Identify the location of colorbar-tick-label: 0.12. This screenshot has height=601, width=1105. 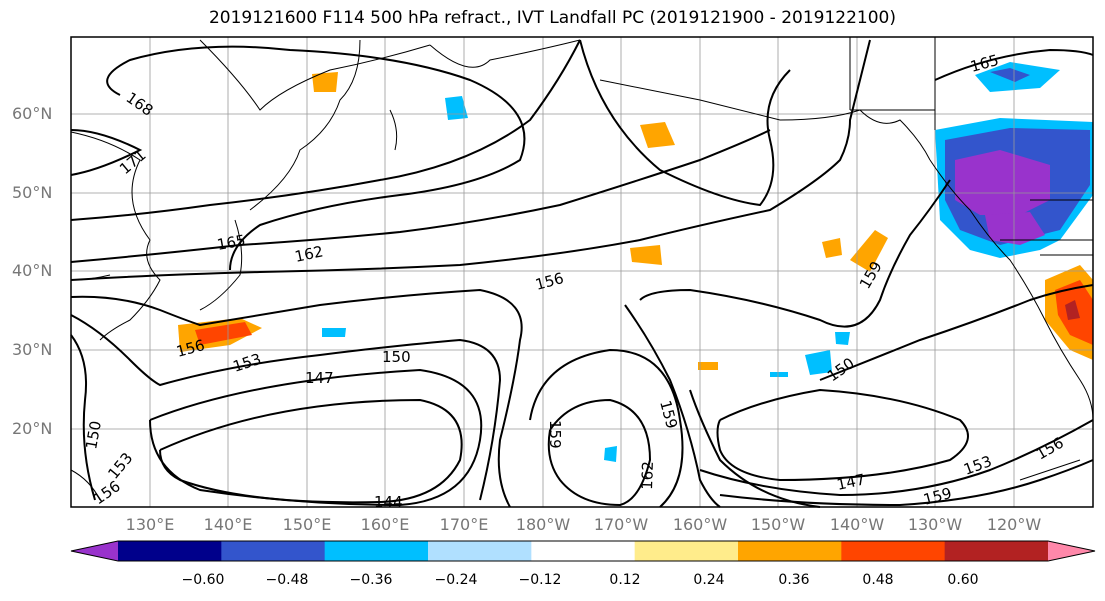
(625, 580).